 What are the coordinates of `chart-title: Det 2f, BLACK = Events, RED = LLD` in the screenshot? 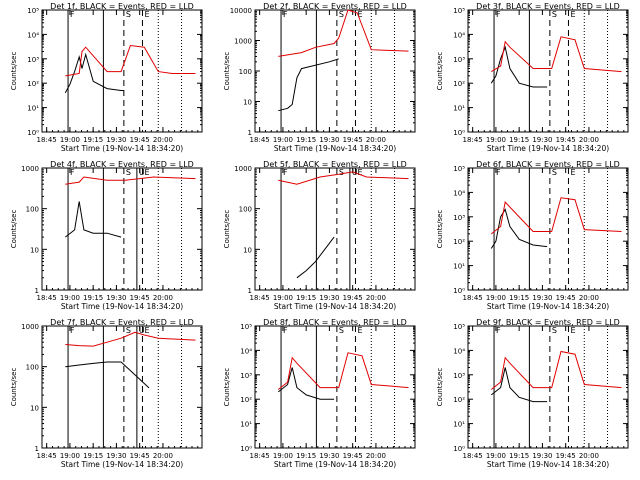 It's located at (335, 6).